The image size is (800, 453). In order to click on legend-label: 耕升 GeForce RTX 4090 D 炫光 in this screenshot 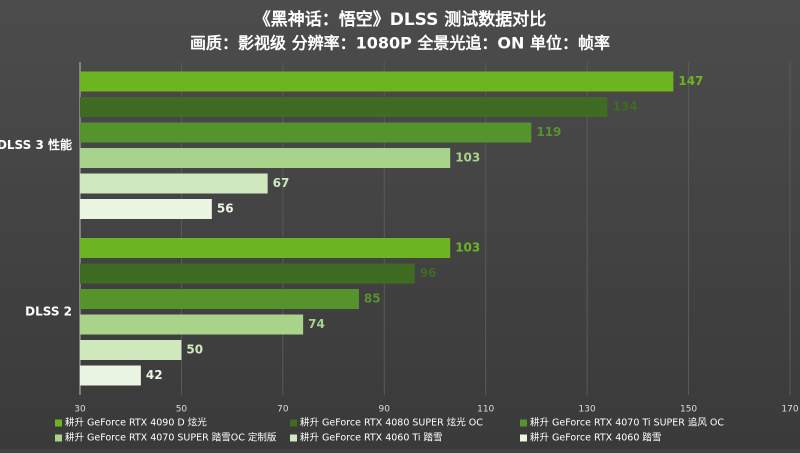, I will do `click(136, 423)`.